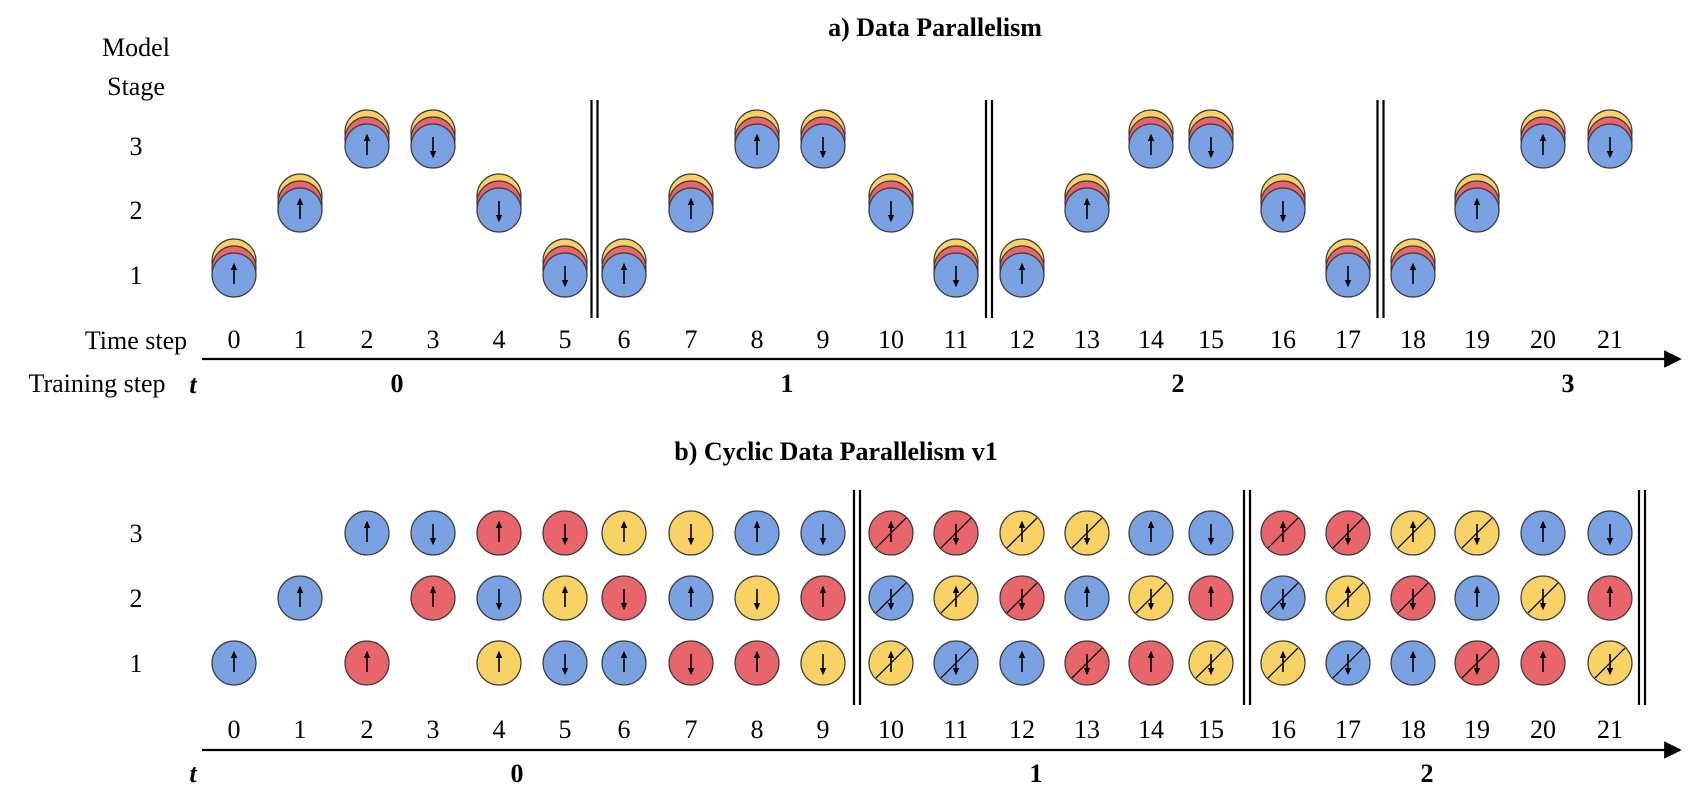  Describe the element at coordinates (823, 663) in the screenshot. I see `panel-b-cell-s1-t9` at that location.